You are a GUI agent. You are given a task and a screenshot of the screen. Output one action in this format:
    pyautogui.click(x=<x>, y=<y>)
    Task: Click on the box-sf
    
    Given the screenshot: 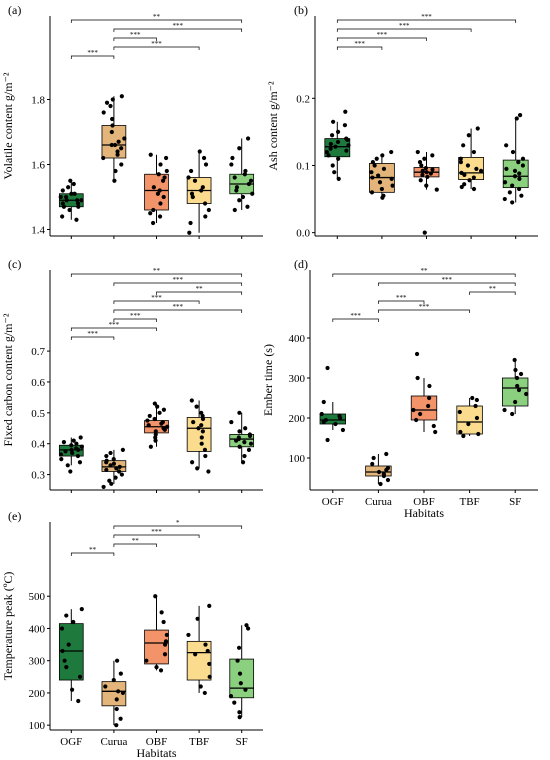 What is the action you would take?
    pyautogui.click(x=242, y=678)
    